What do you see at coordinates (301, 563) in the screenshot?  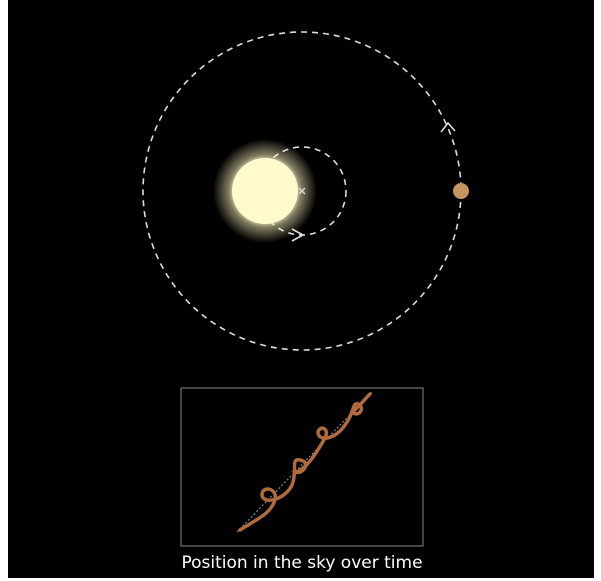 I see `caption: Position in the sky over time` at bounding box center [301, 563].